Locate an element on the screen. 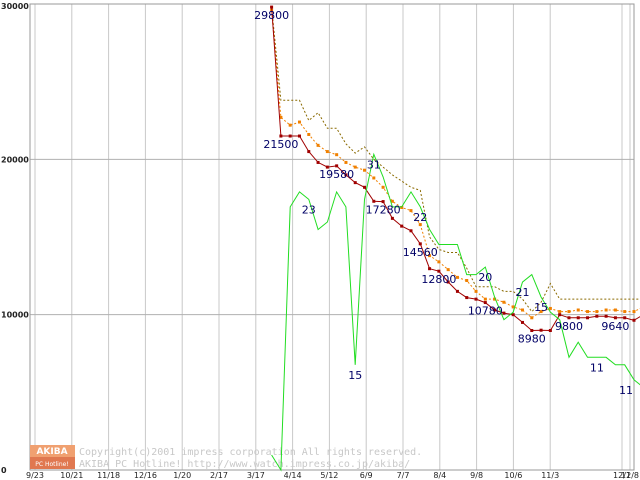  x-tick-label: 12/16 is located at coordinates (145, 475).